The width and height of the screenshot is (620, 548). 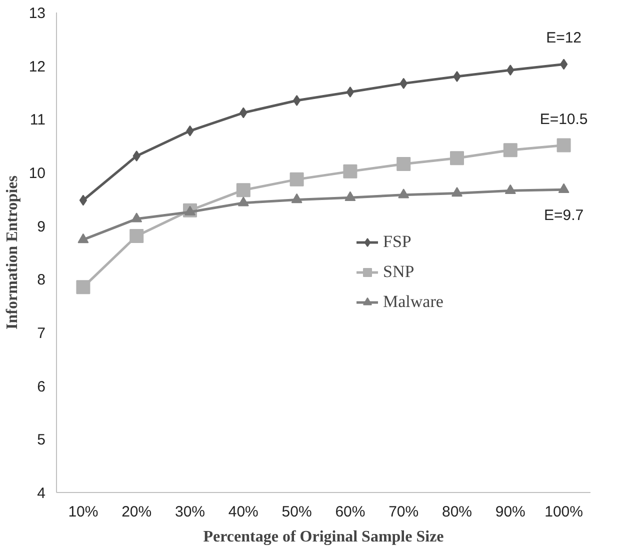 What do you see at coordinates (564, 215) in the screenshot?
I see `annotation: E=9.7` at bounding box center [564, 215].